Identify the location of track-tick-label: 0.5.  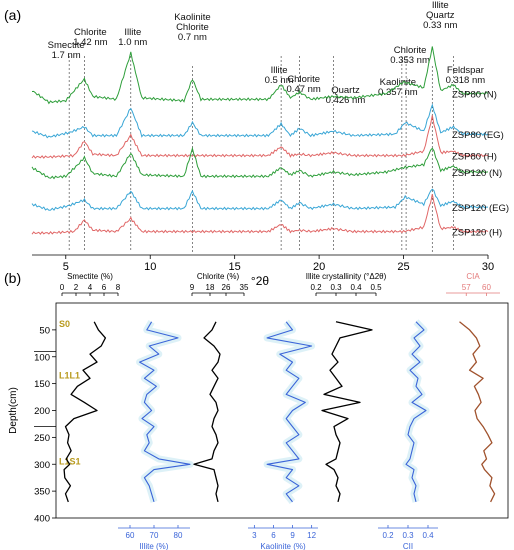
(376, 287).